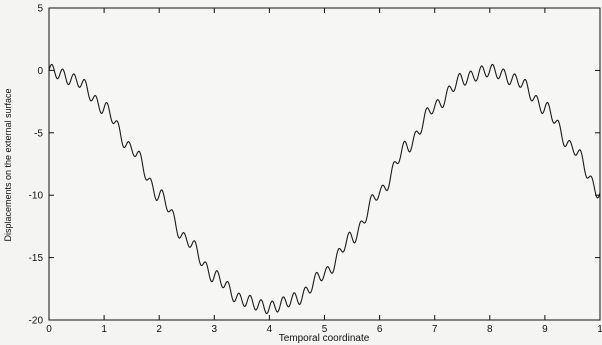 This screenshot has height=345, width=602. I want to click on y-tick-label: -15, so click(36, 258).